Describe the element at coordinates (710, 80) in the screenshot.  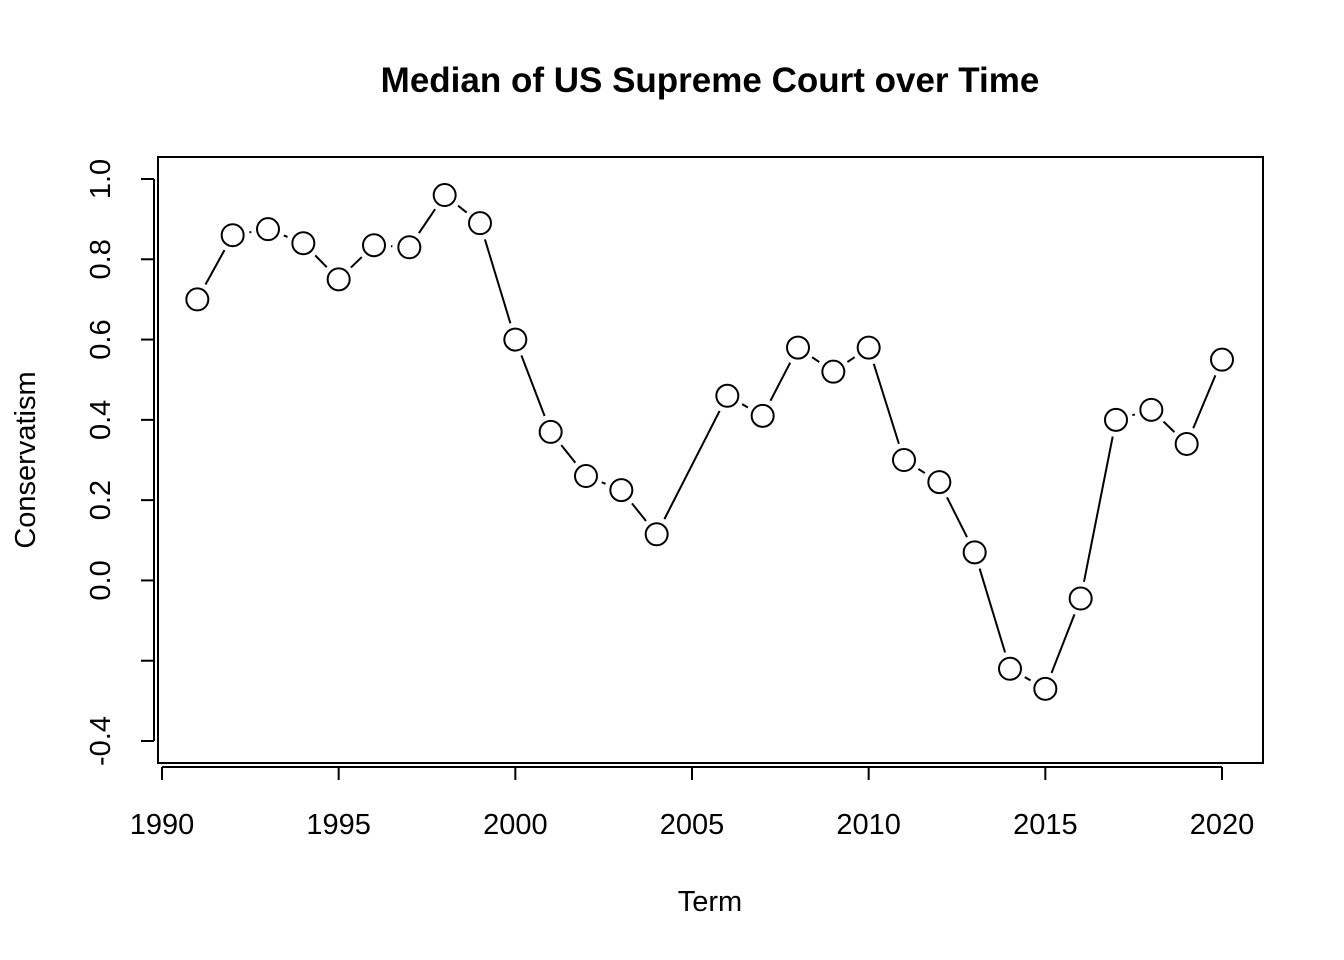
I see `chart-title: Median of US Supreme Court over Time` at that location.